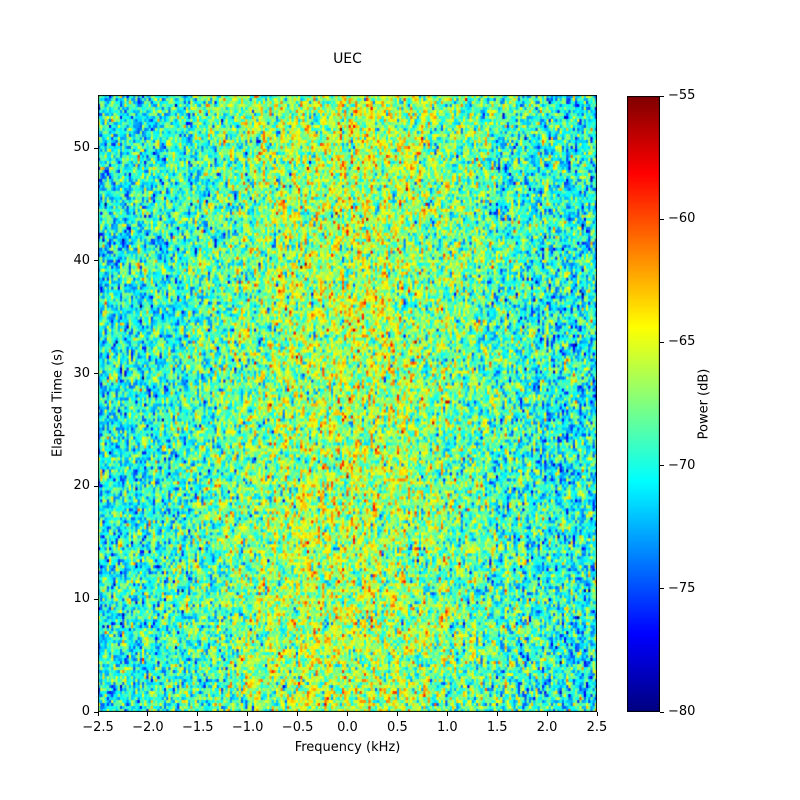 The width and height of the screenshot is (800, 800). What do you see at coordinates (81, 373) in the screenshot?
I see `y-tick-label: 30` at bounding box center [81, 373].